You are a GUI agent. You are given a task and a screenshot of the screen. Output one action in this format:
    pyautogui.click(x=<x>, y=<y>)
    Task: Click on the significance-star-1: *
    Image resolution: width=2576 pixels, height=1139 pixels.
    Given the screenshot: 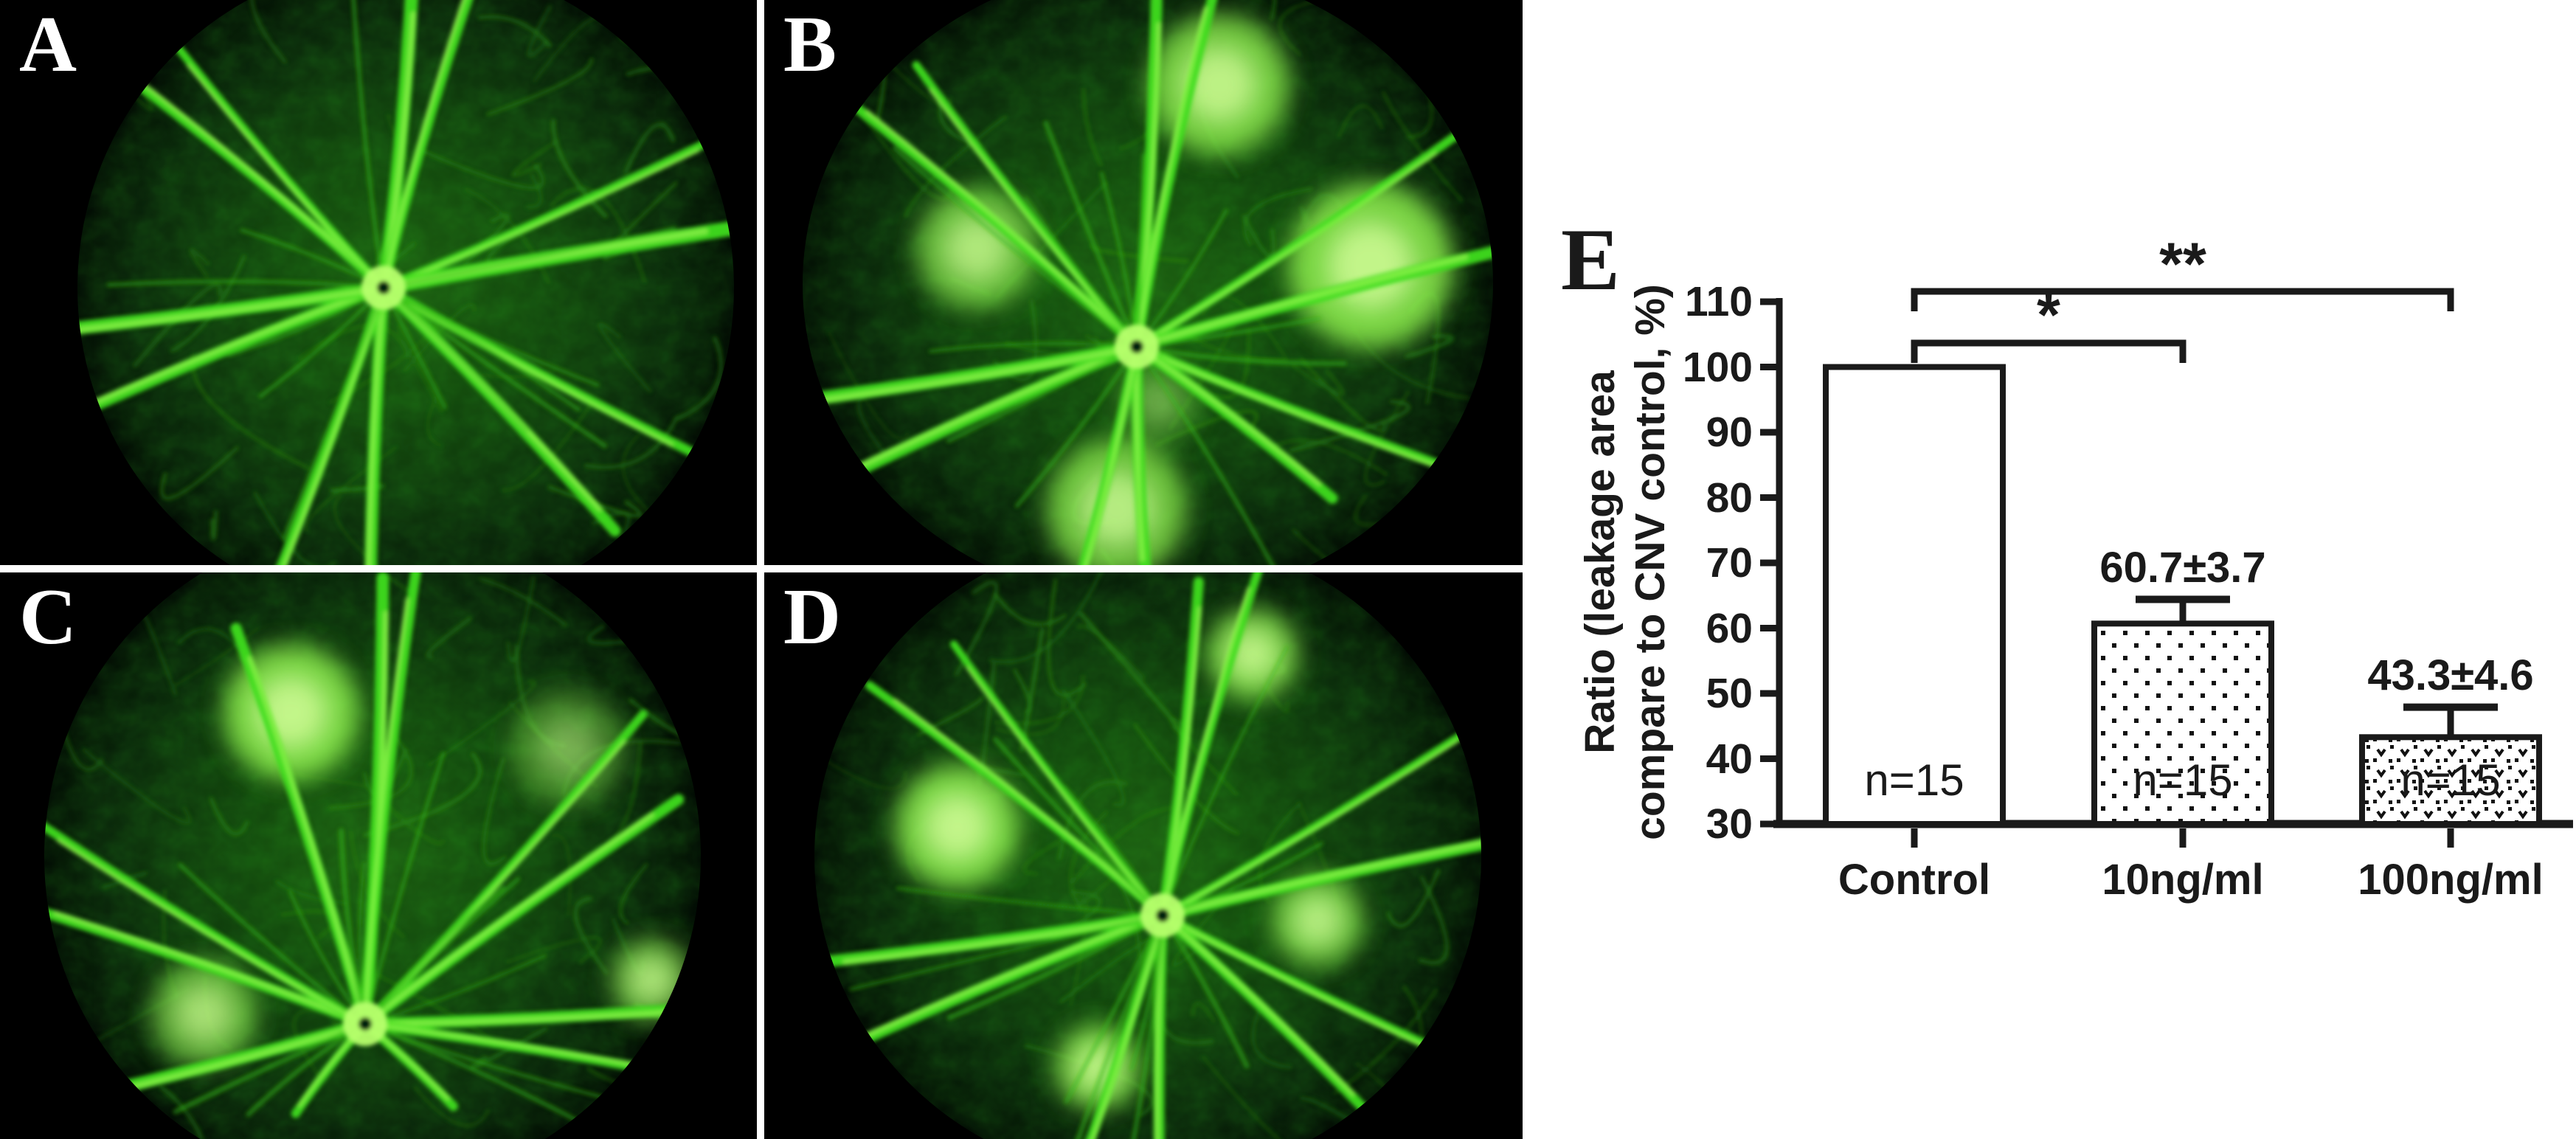 What is the action you would take?
    pyautogui.click(x=2049, y=315)
    